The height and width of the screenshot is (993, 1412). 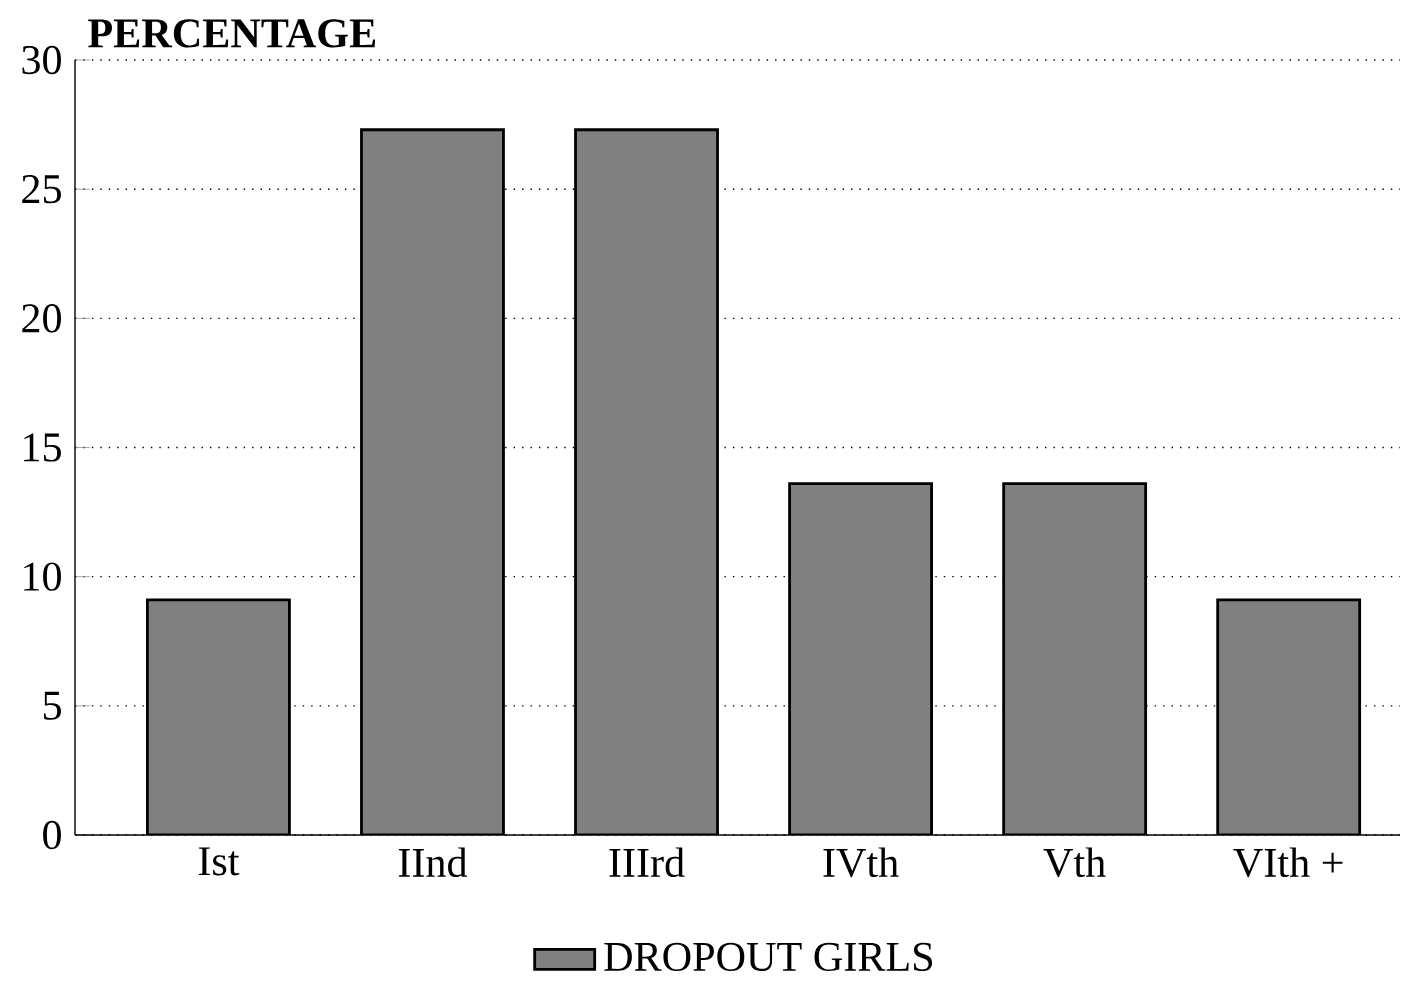 I want to click on x-tick-label: Vth, so click(x=1074, y=862).